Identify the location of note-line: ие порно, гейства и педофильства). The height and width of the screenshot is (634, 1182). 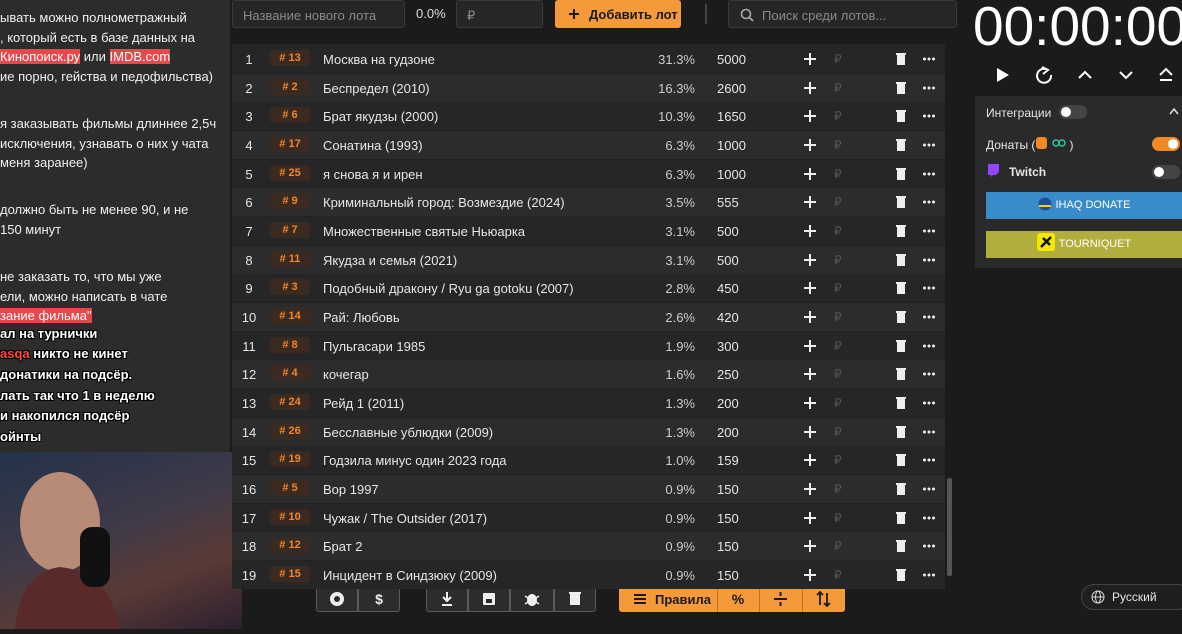
(106, 76).